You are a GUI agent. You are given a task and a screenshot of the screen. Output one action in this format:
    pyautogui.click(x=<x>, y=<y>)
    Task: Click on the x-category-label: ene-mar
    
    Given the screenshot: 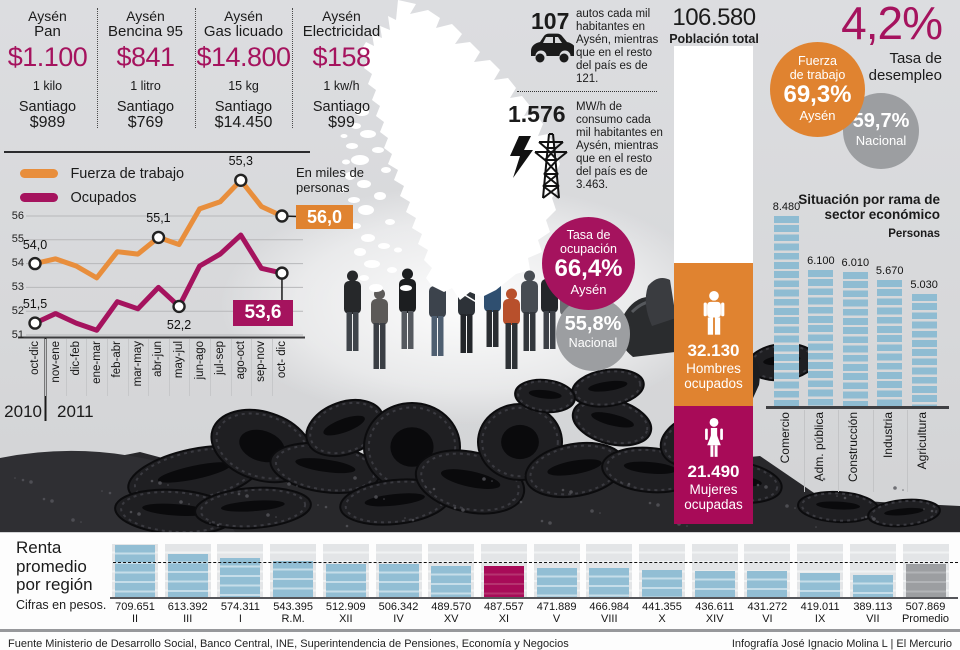 What is the action you would take?
    pyautogui.click(x=96, y=362)
    